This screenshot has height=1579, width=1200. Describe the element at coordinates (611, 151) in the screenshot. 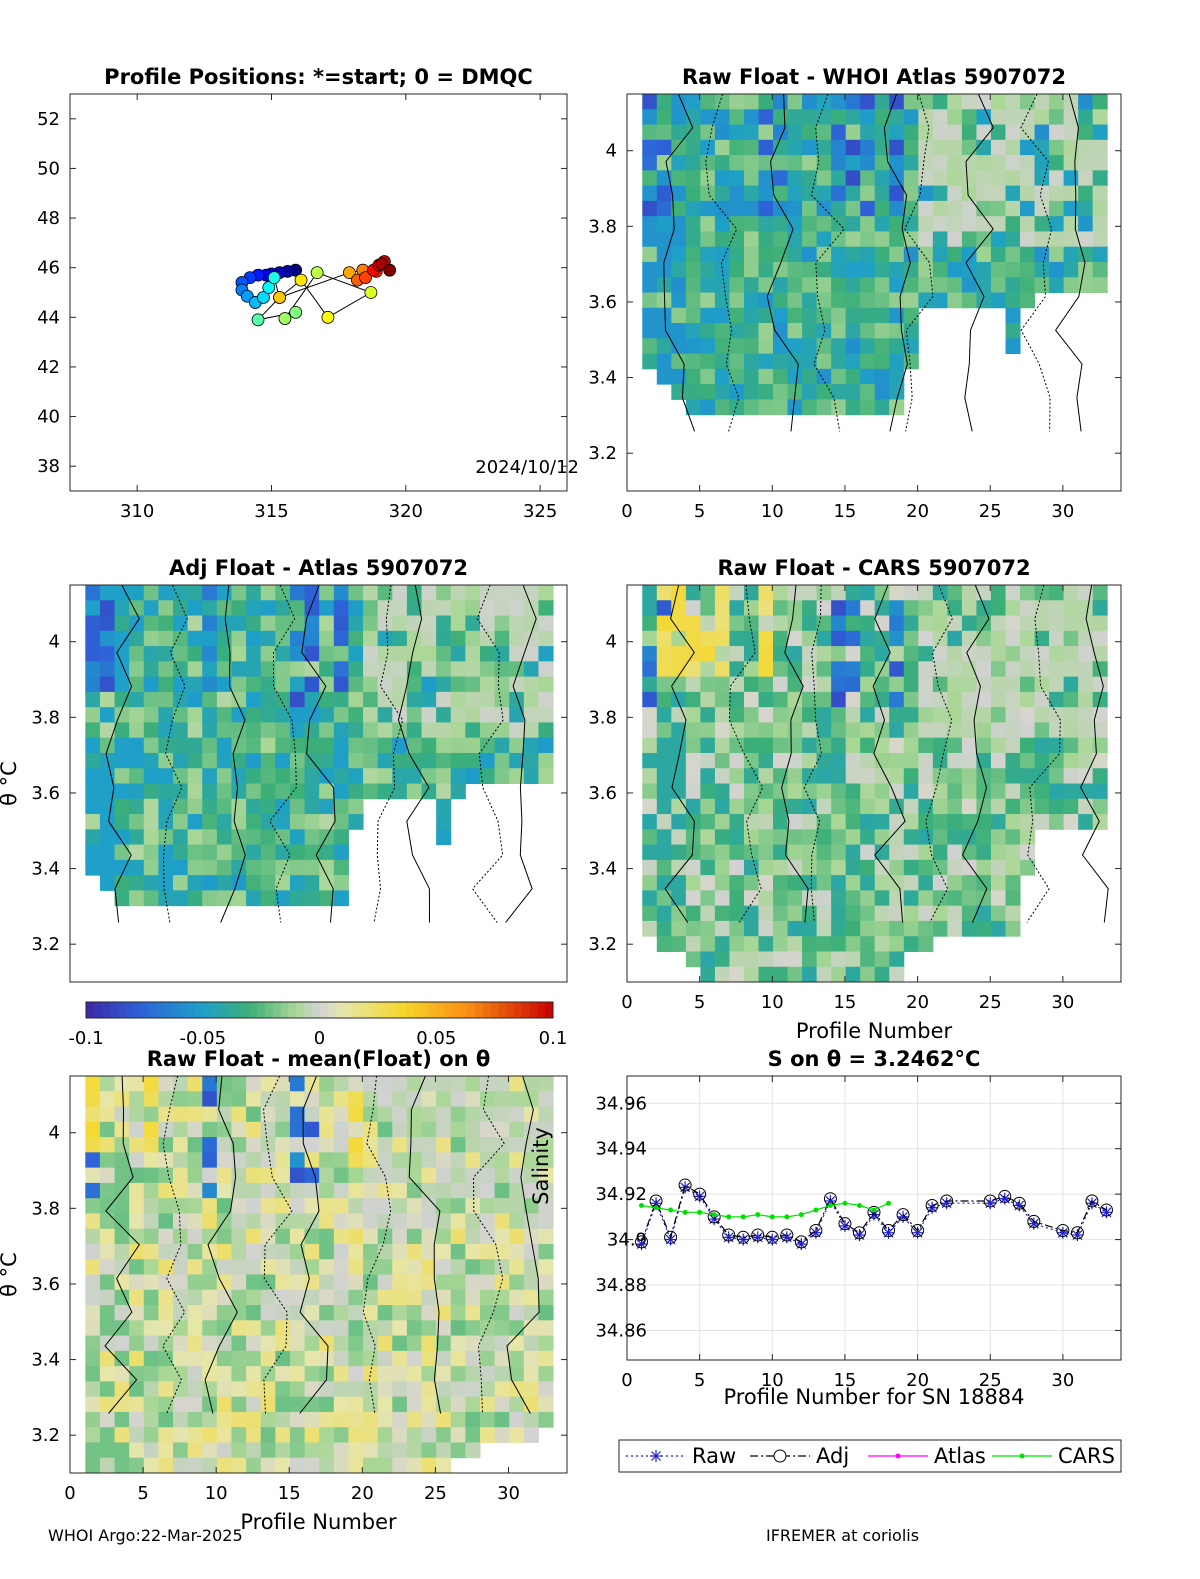

I see `y-tick-label: 4` at that location.